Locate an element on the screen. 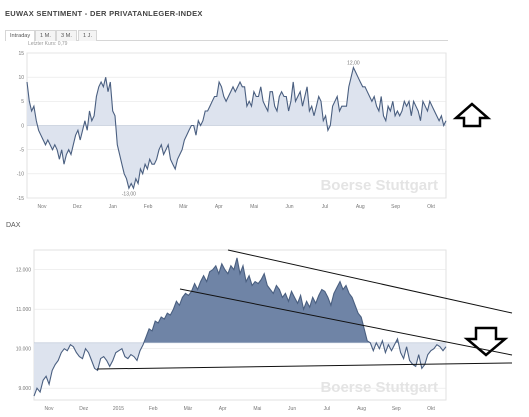 The image size is (529, 417). y-tick-label: 15 is located at coordinates (21, 54).